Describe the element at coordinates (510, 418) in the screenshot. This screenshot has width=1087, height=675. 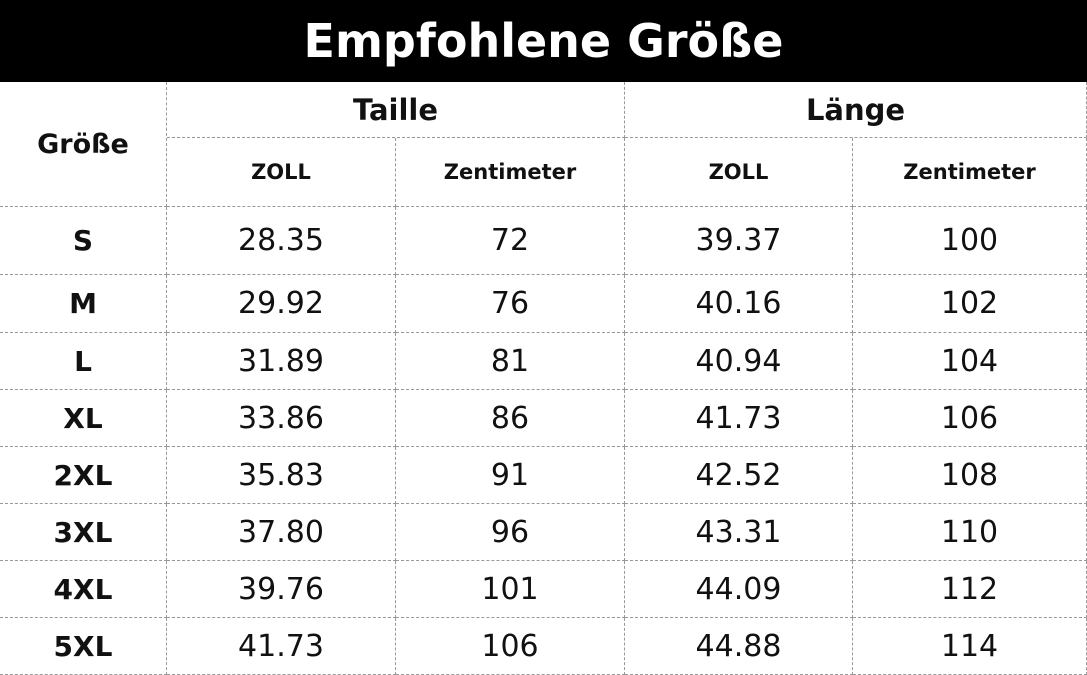
I see `value-cell: 86` at that location.